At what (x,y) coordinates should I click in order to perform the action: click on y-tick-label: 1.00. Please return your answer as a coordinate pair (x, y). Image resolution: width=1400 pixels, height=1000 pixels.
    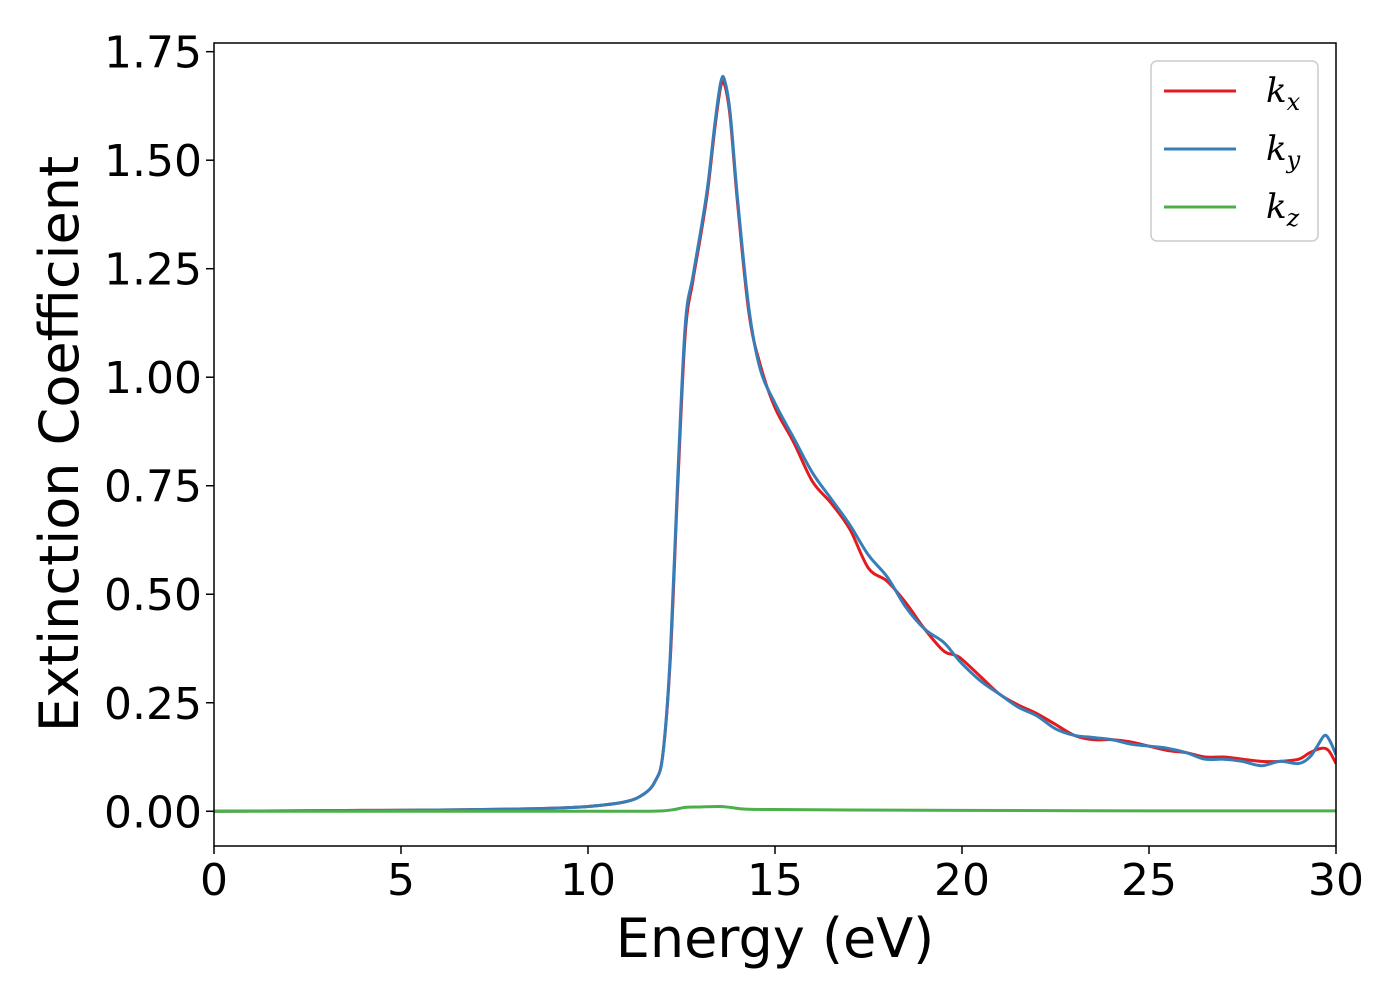
    Looking at the image, I should click on (153, 378).